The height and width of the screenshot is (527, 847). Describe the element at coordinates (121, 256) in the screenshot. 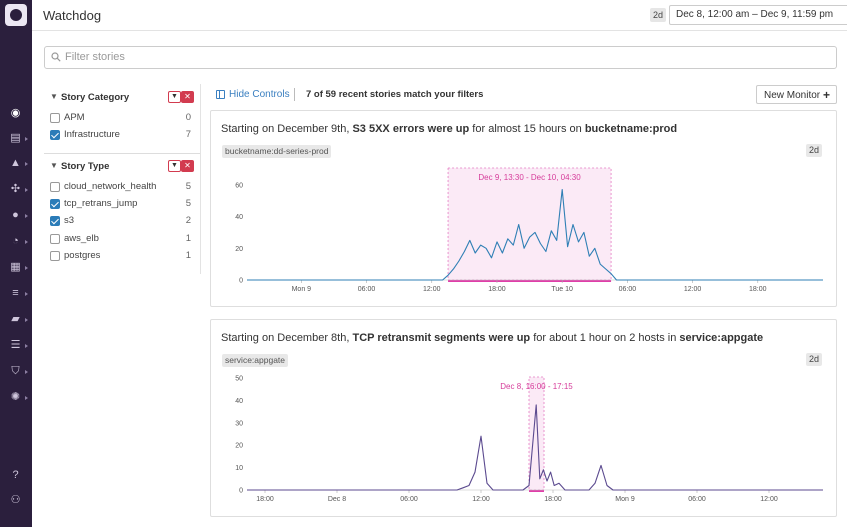

I see `facet-item-postgres: postgres 1` at that location.